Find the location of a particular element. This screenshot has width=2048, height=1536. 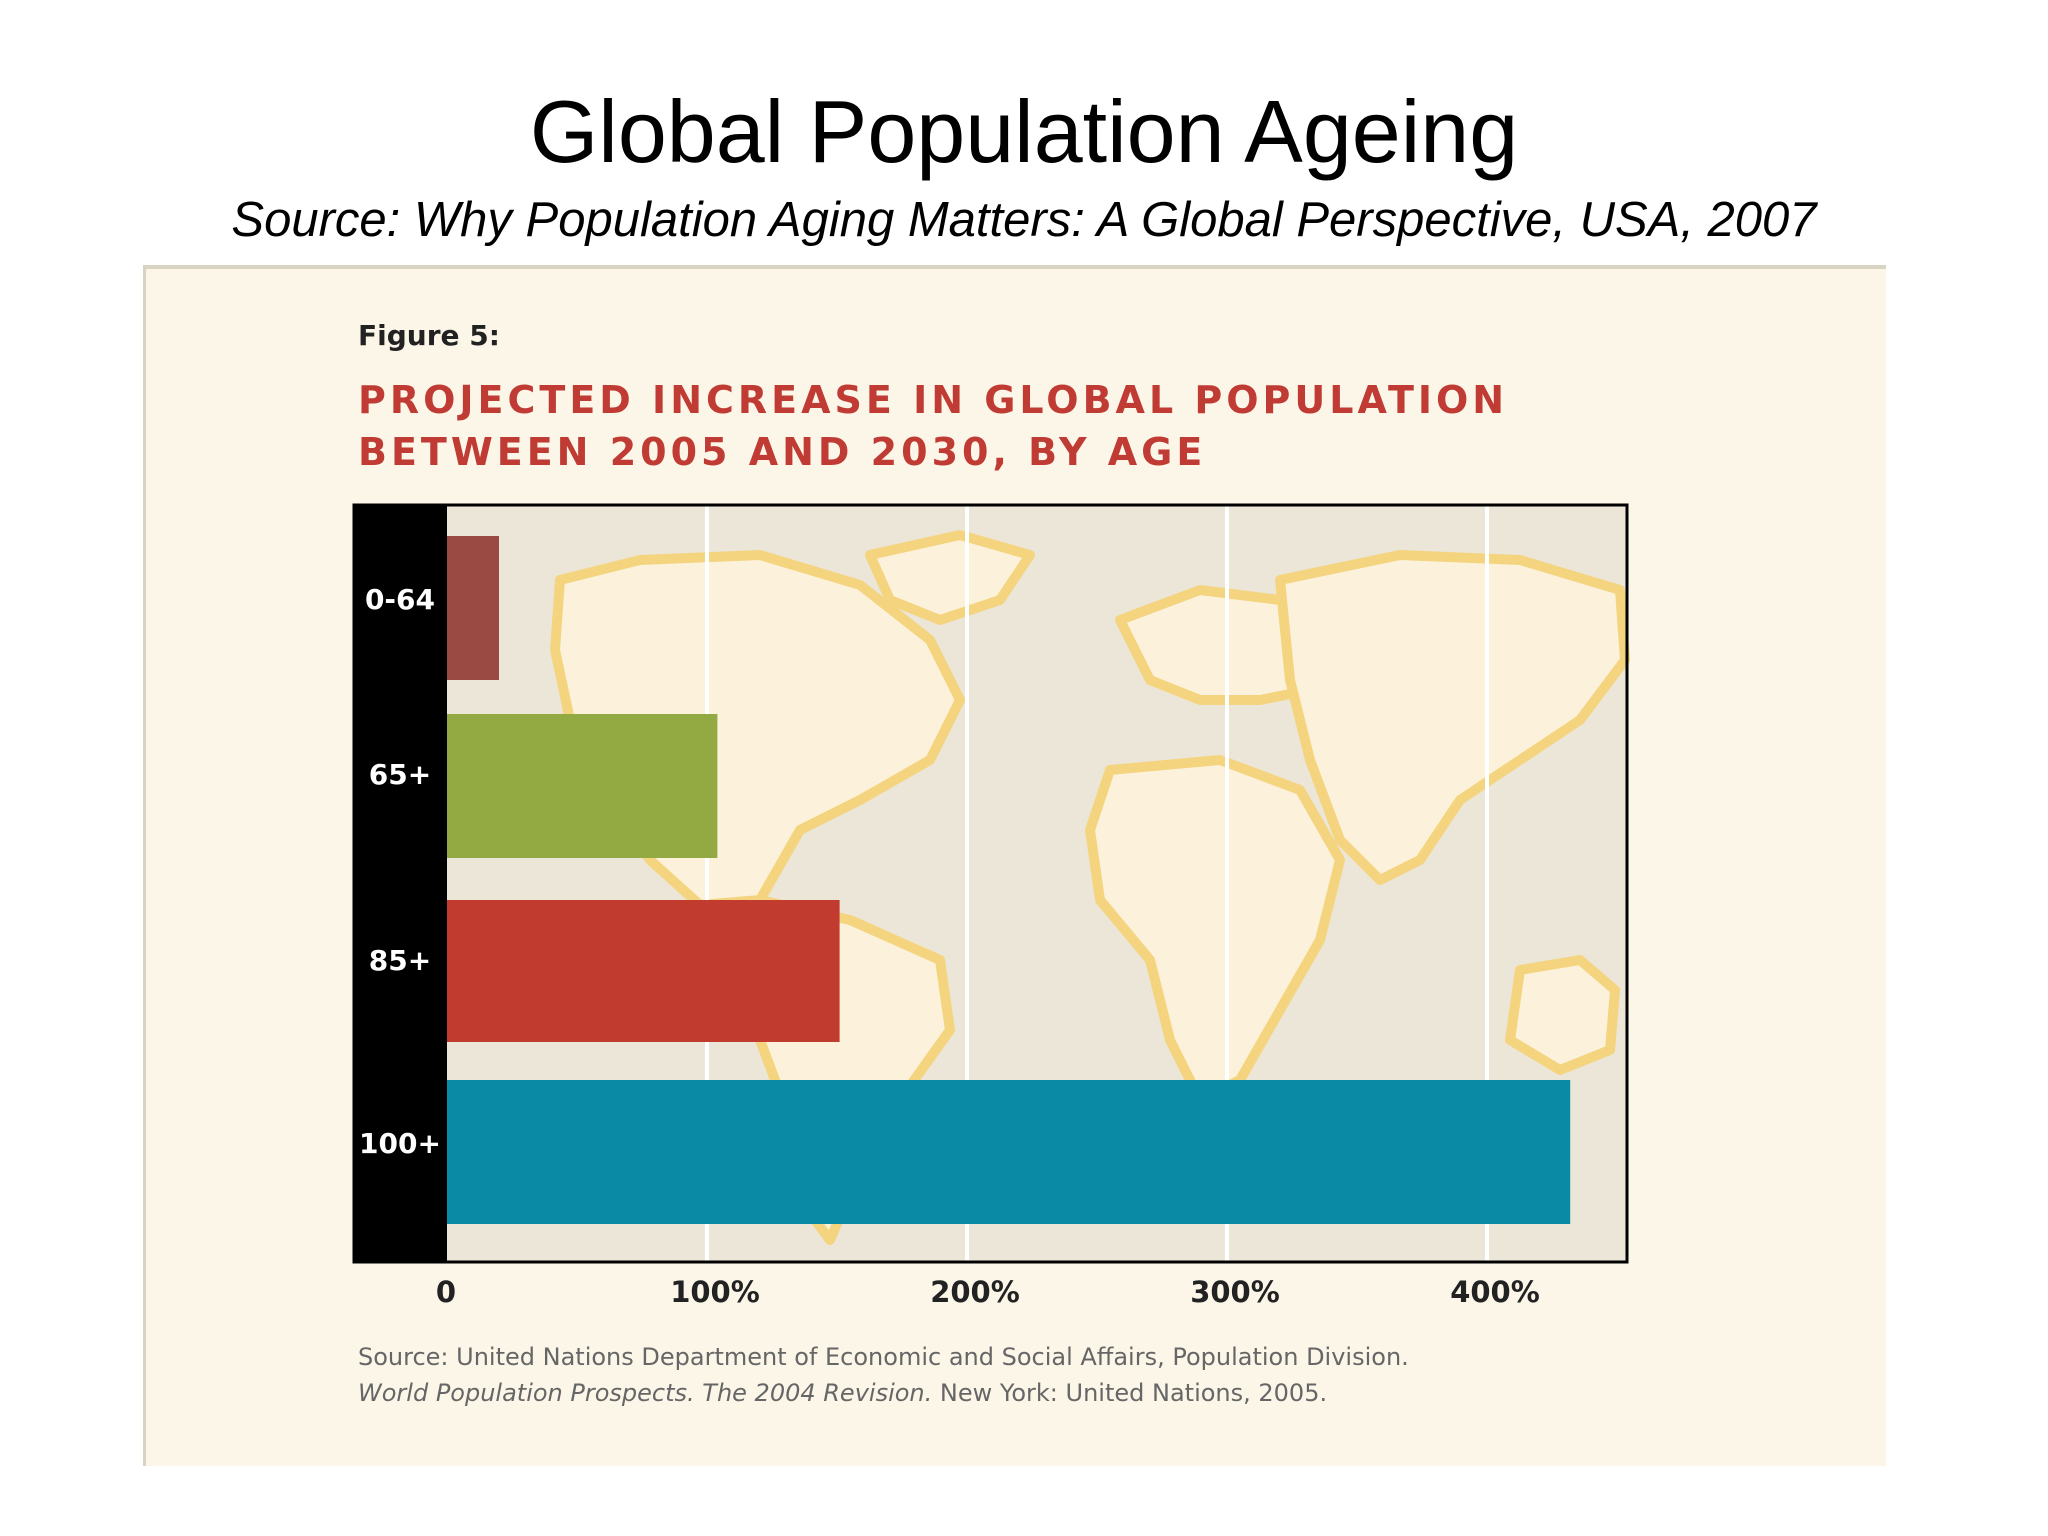

category-label: 0-64 is located at coordinates (400, 599).